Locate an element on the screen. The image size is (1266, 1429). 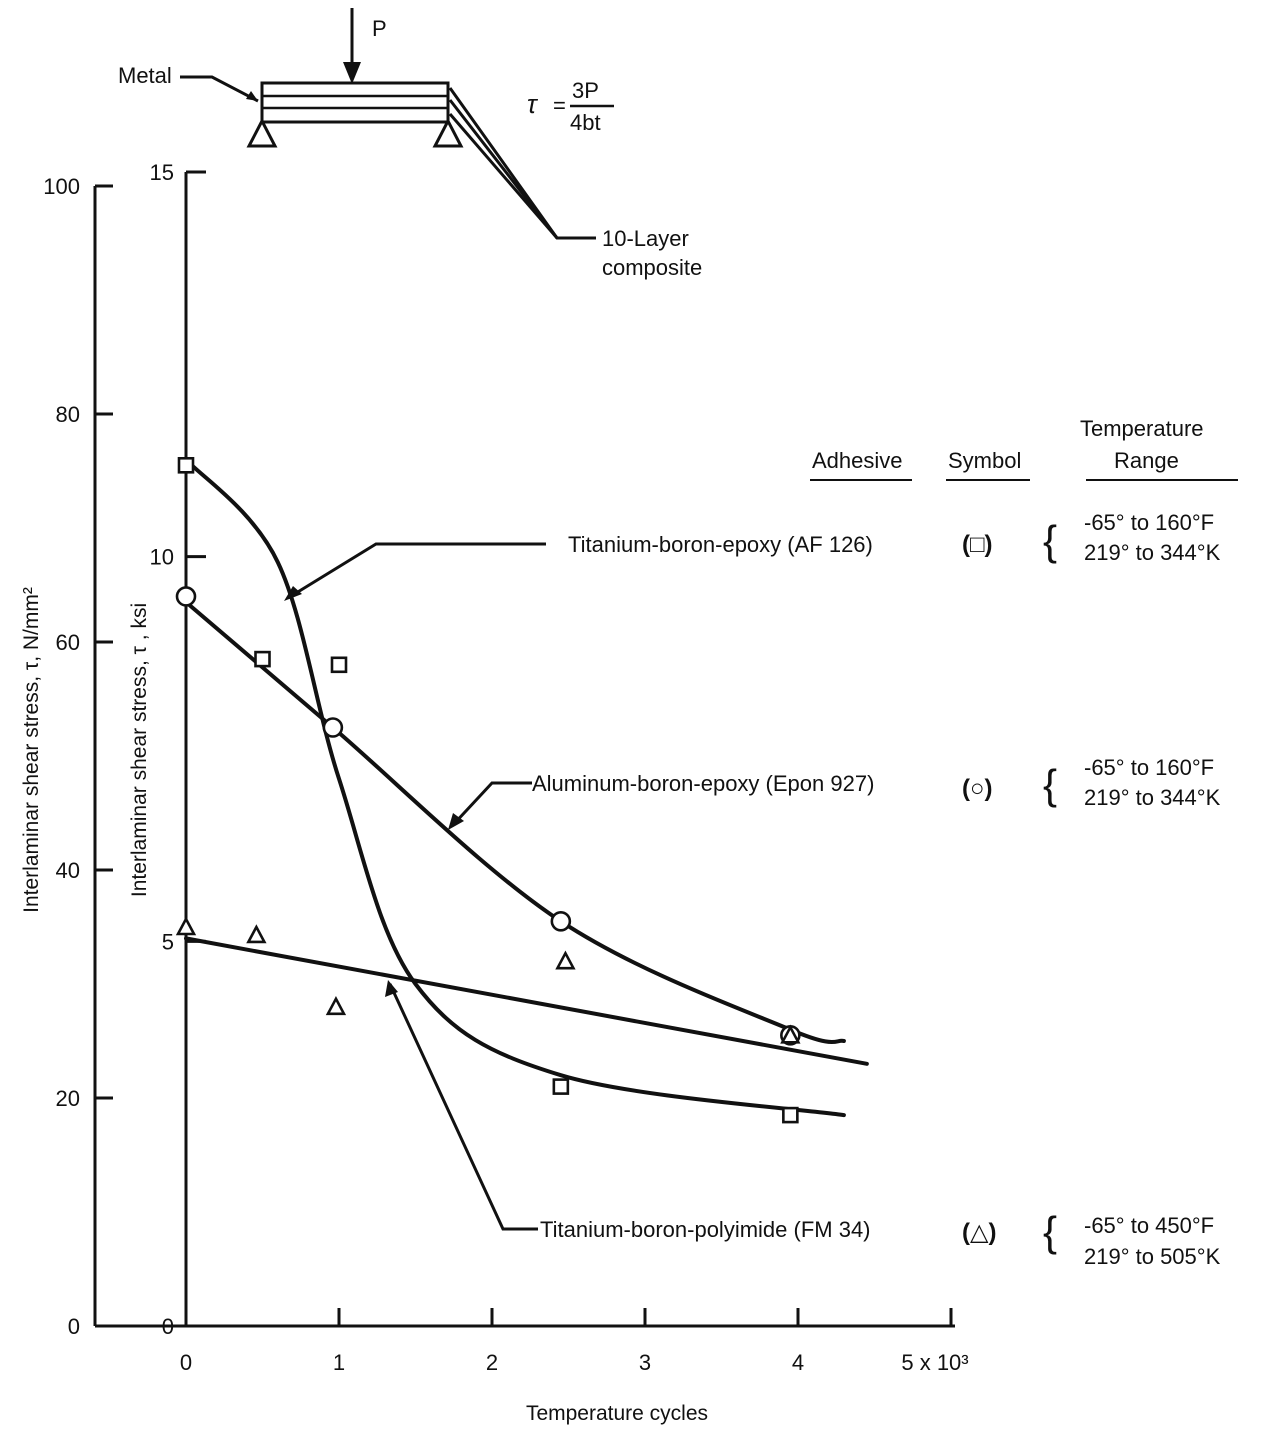
callout-arrow-epon927 is located at coordinates (456, 821).